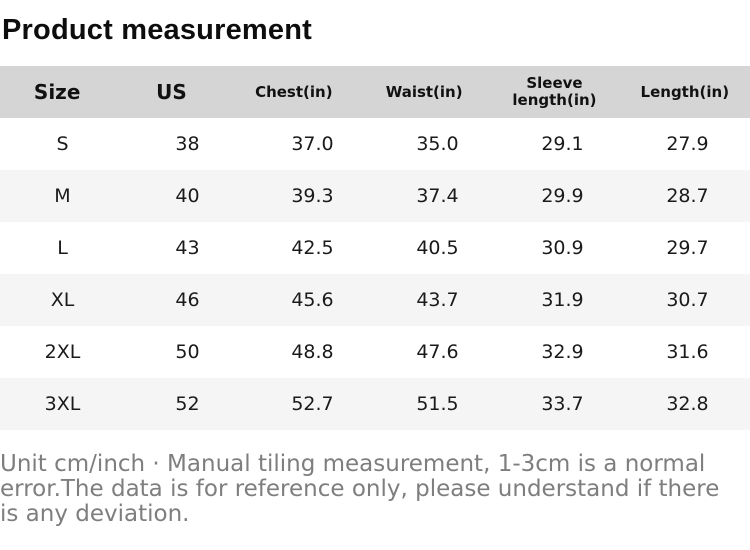 Image resolution: width=750 pixels, height=550 pixels. What do you see at coordinates (57, 92) in the screenshot?
I see `column-header-size: Size` at bounding box center [57, 92].